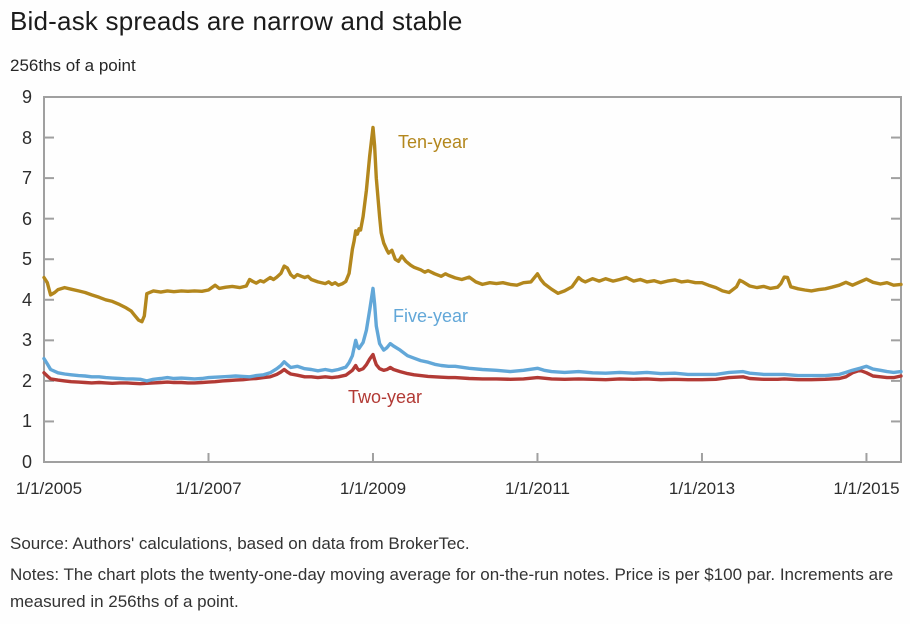 The image size is (910, 624). What do you see at coordinates (49, 488) in the screenshot?
I see `x-tick-label: 1/1/2005` at bounding box center [49, 488].